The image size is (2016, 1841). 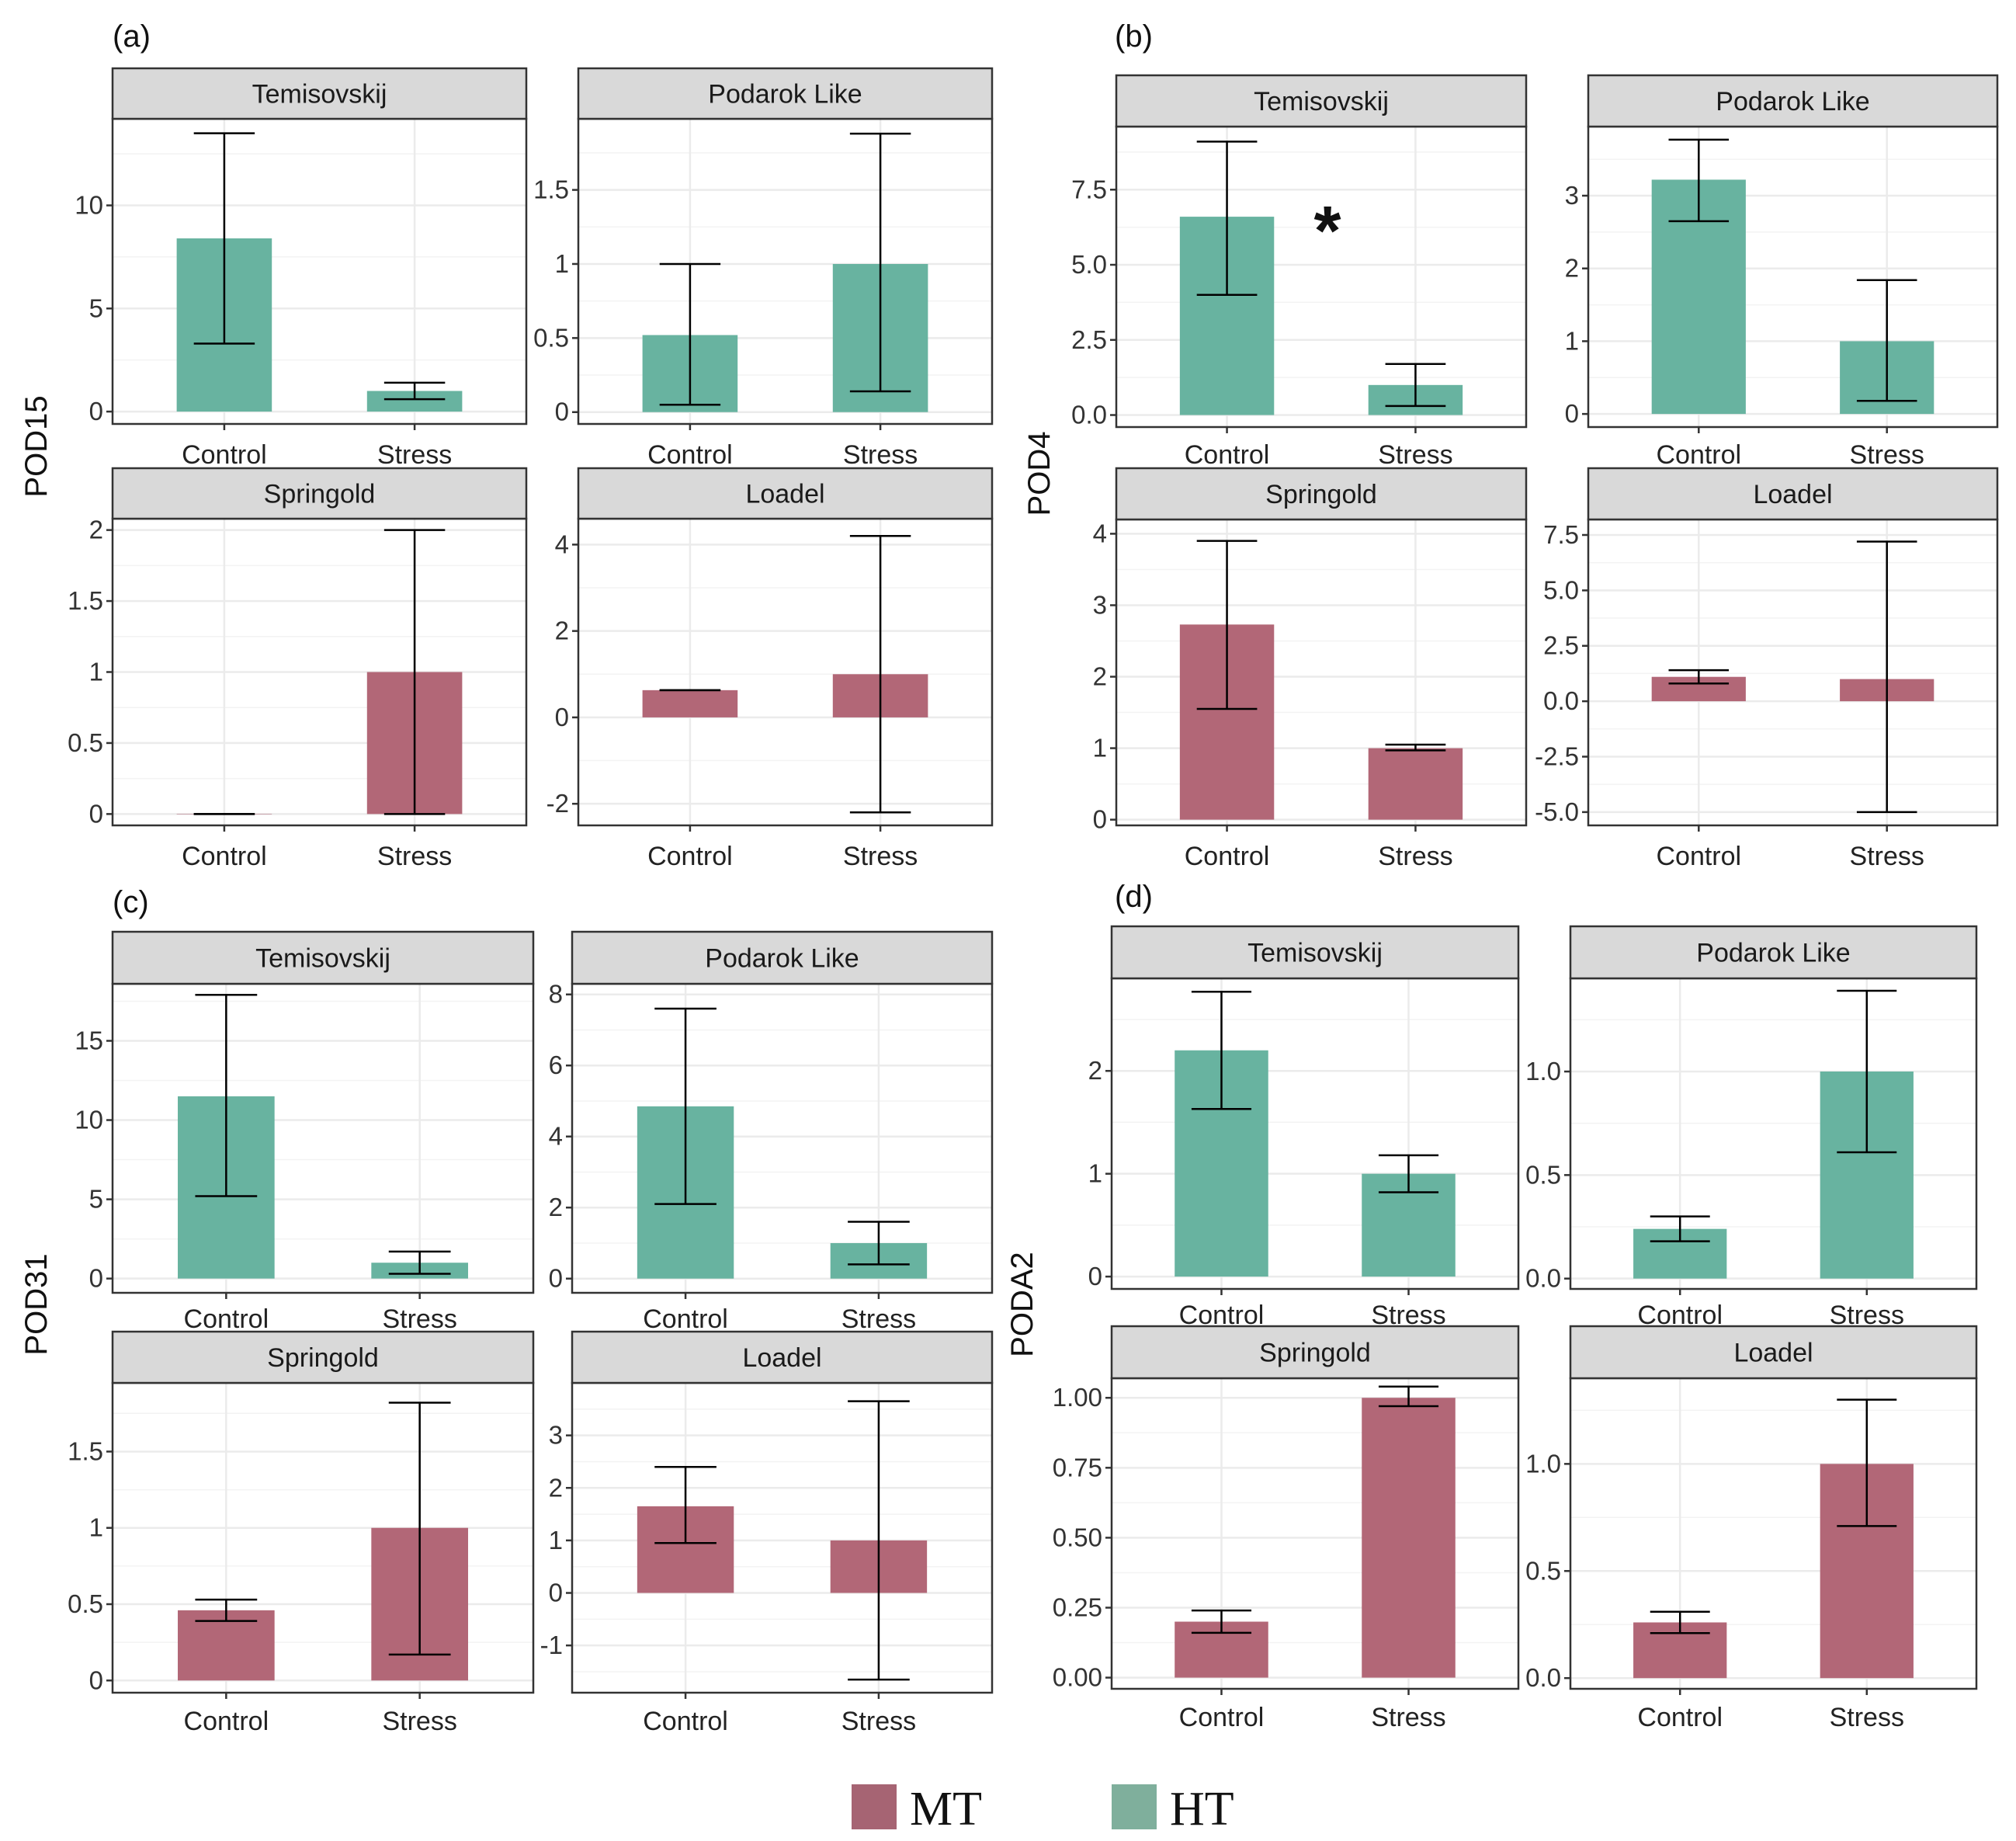 I want to click on facet-1: * Temisovskij 0.0 2.5 5.0 7.5 Control Stress, so click(x=1299, y=272).